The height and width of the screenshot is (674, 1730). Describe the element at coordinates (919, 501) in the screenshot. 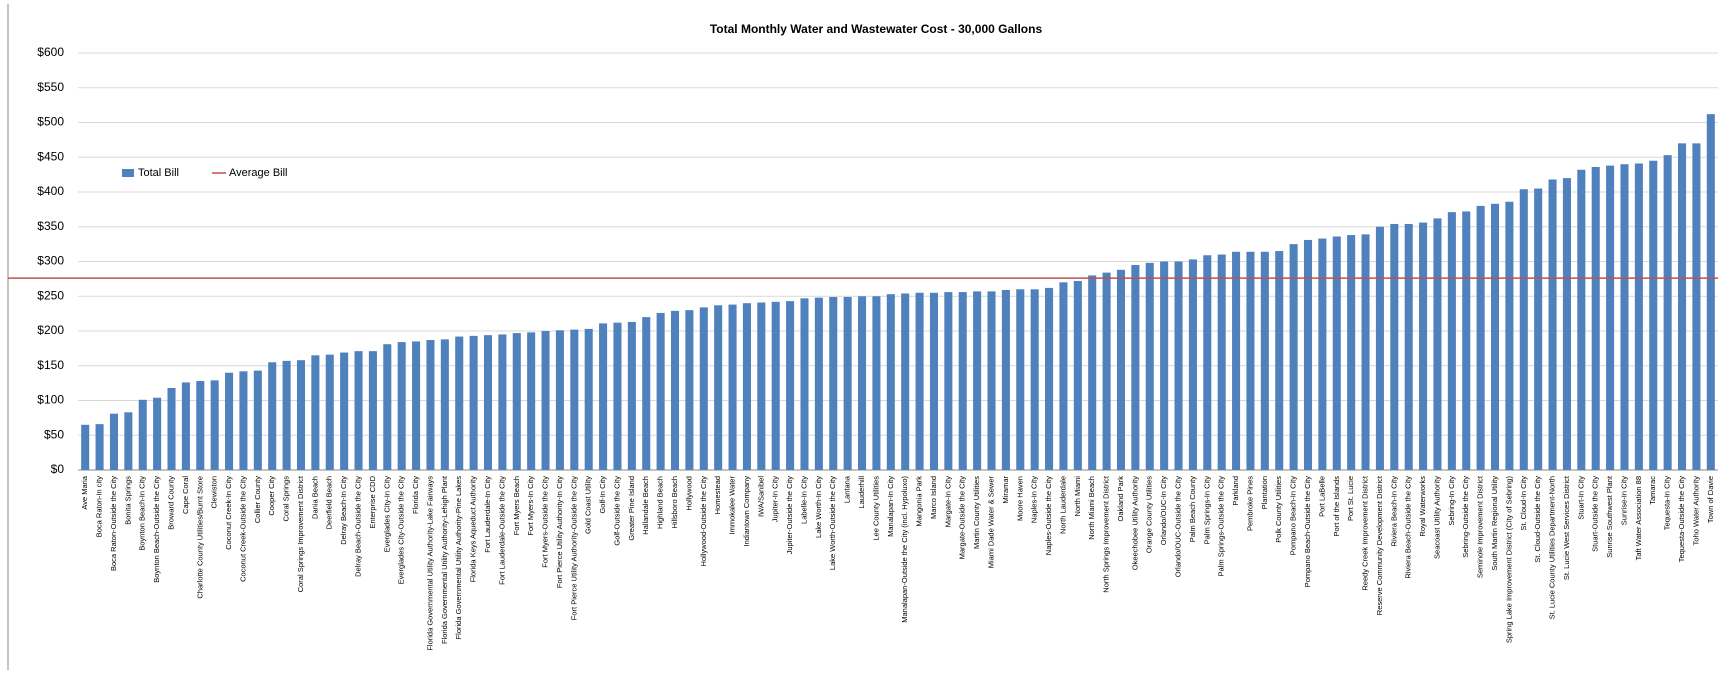

I see `x-tick-label: Mangonia Park` at that location.